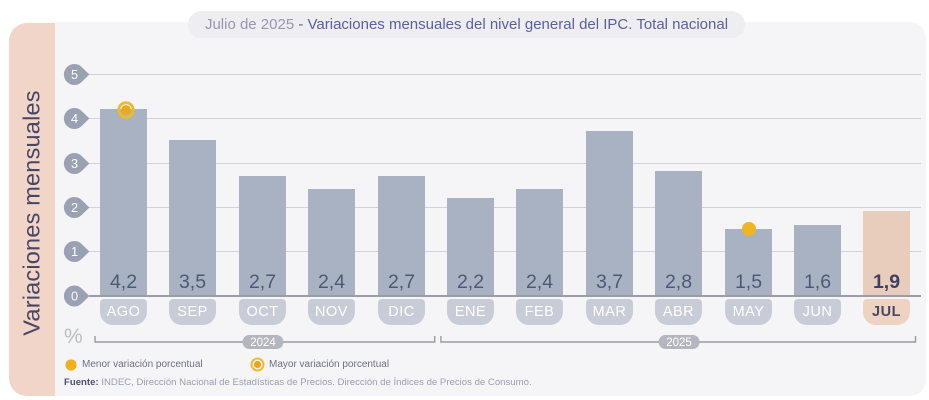 This screenshot has height=400, width=929. Describe the element at coordinates (74, 163) in the screenshot. I see `svg-text: 3` at that location.